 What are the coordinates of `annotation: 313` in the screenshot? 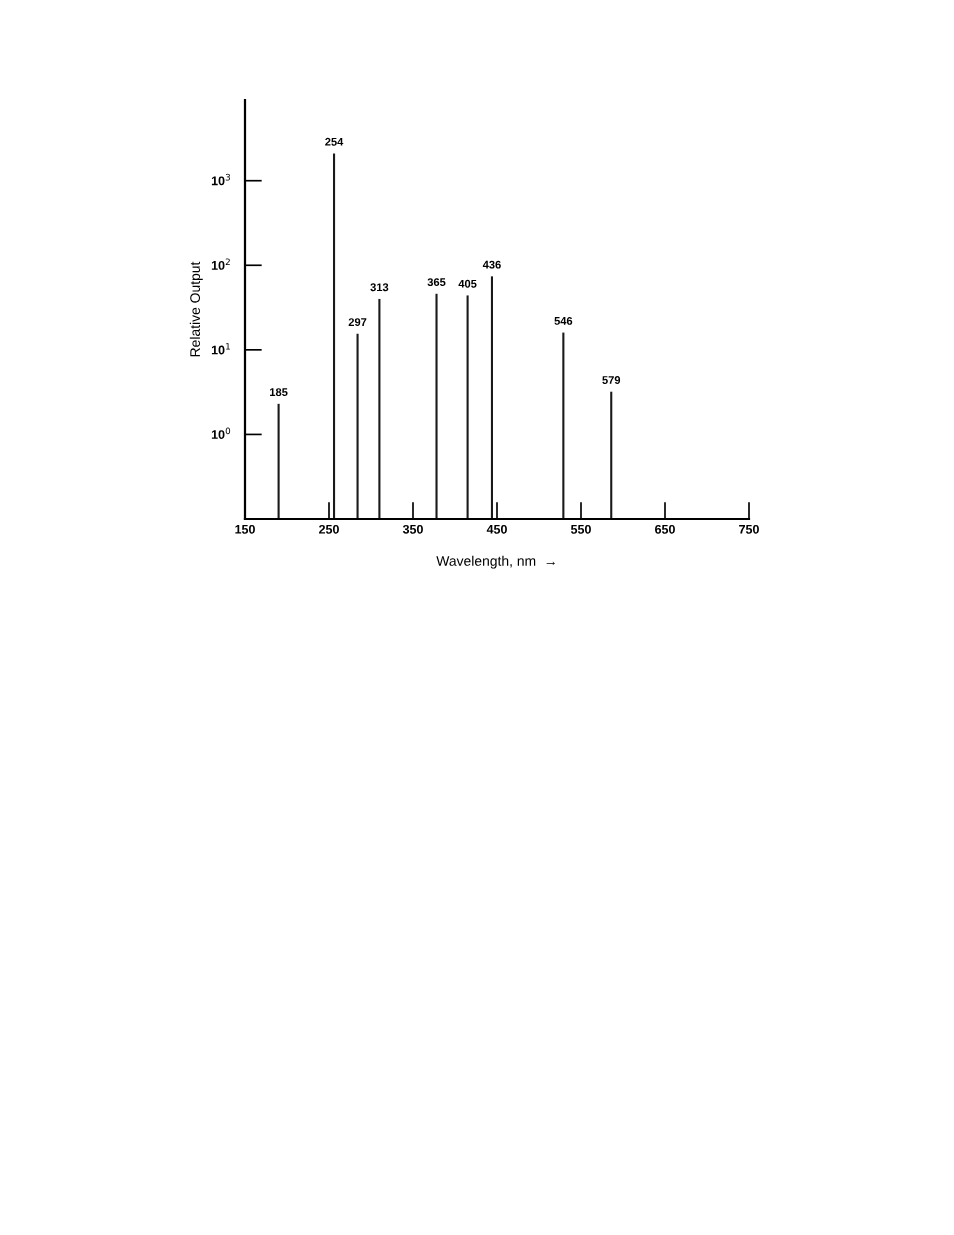 It's located at (379, 287).